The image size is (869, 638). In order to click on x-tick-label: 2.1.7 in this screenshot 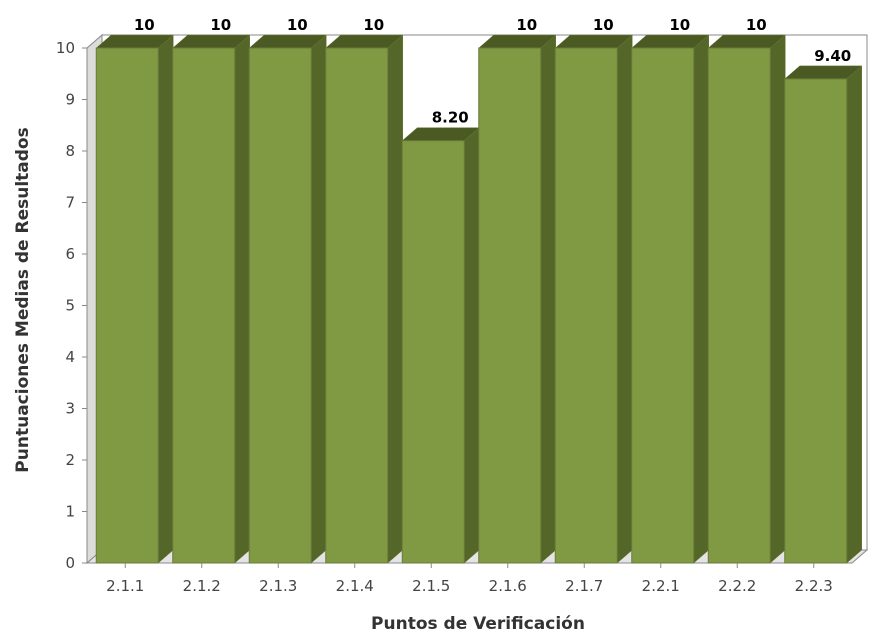, I will do `click(584, 586)`.